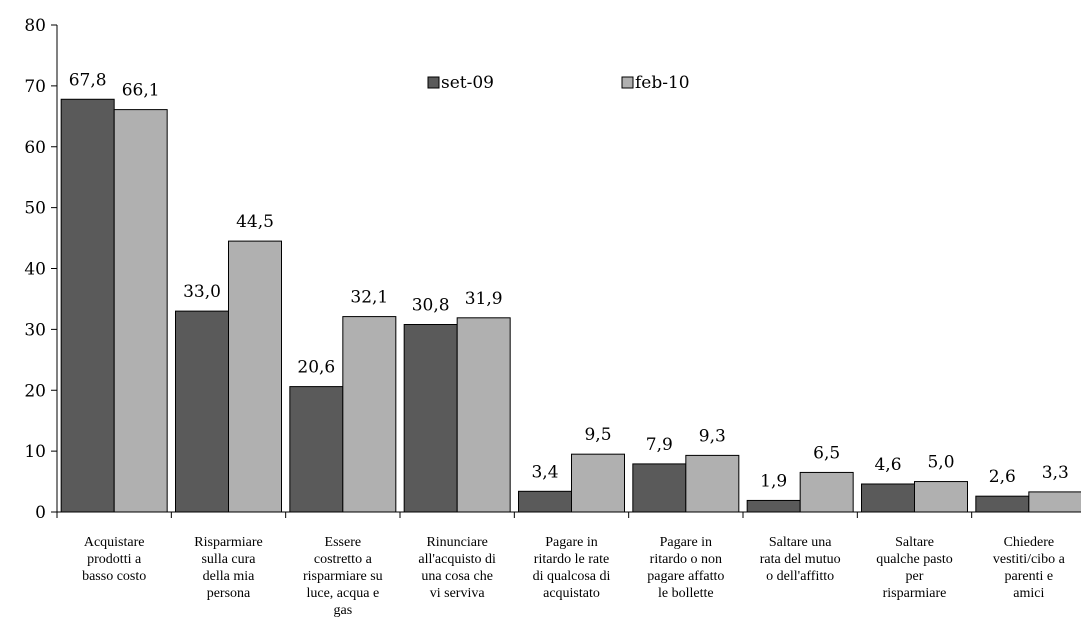  I want to click on x-category-label-line: amici, so click(1028, 593).